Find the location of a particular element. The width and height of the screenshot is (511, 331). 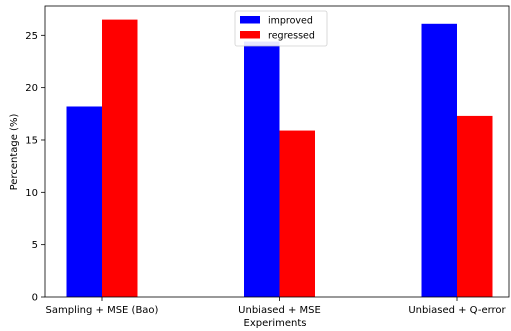

legend-label-improved: improved is located at coordinates (290, 21).